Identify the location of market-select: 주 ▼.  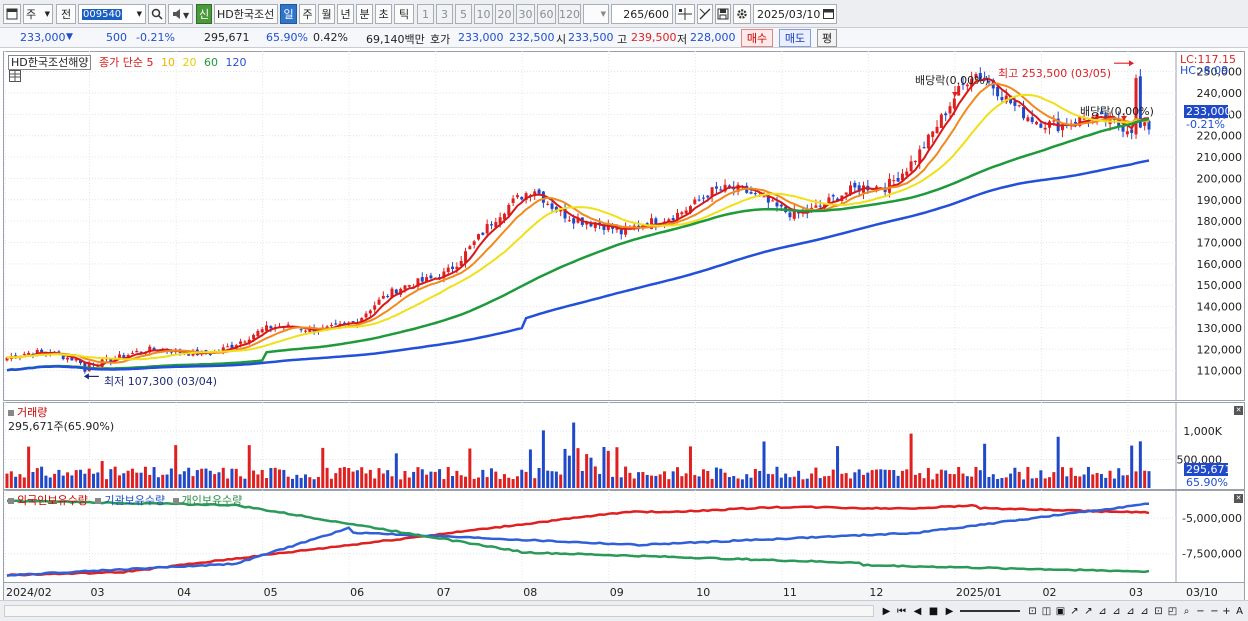
(38, 14).